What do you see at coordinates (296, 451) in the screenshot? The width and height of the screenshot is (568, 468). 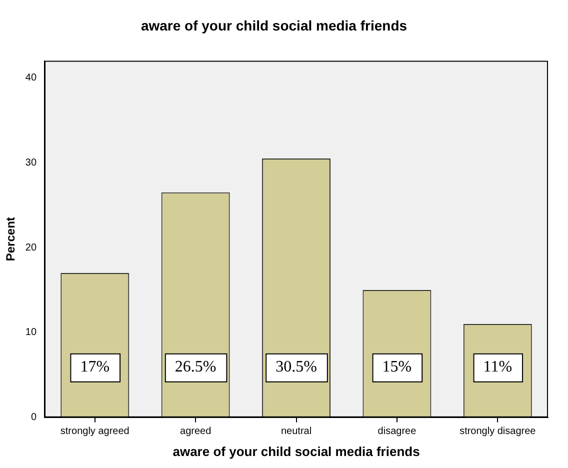 I see `x-axis-title: aware of your child social media friends` at bounding box center [296, 451].